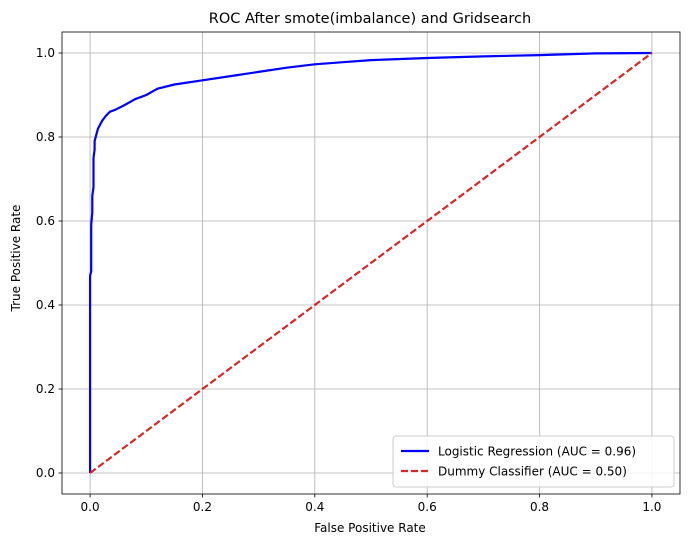 The image size is (691, 547). Describe the element at coordinates (90, 507) in the screenshot. I see `x-tick-label: 0.0` at that location.